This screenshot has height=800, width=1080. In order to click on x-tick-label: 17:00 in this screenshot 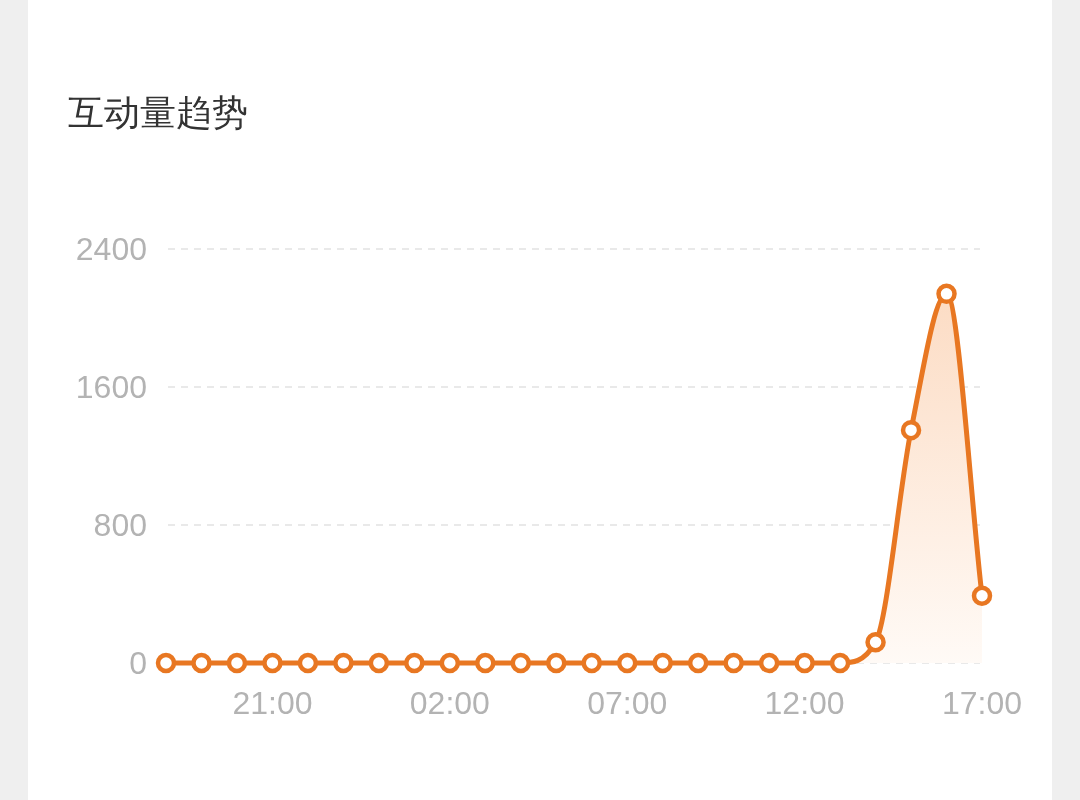, I will do `click(982, 703)`.